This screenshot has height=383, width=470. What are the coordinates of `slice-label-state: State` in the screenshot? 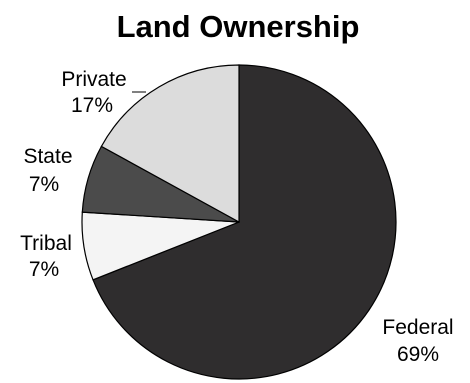 It's located at (47, 156).